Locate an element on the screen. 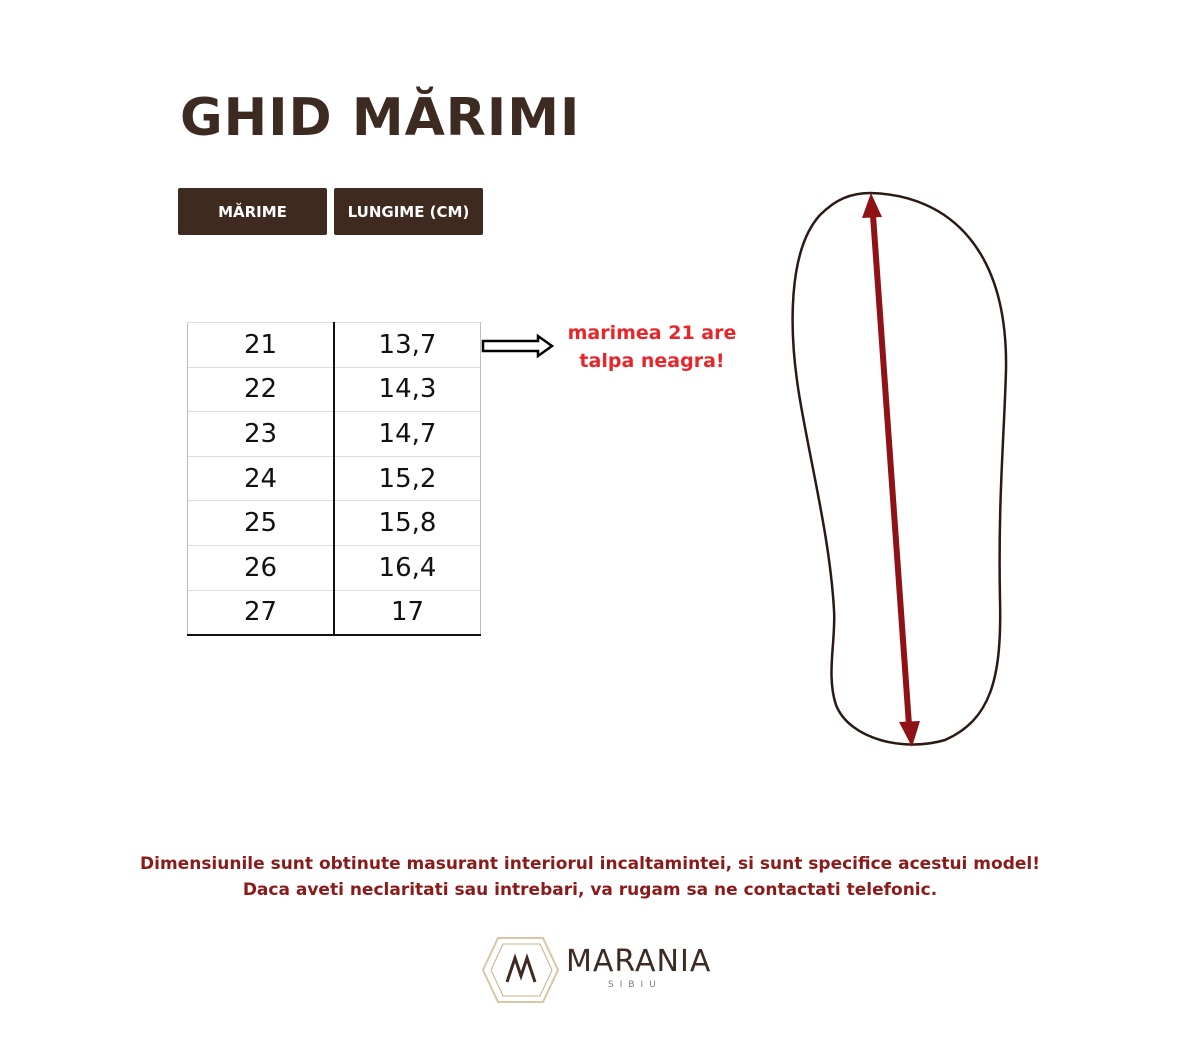 The image size is (1186, 1058). pointer-arrow is located at coordinates (518, 346).